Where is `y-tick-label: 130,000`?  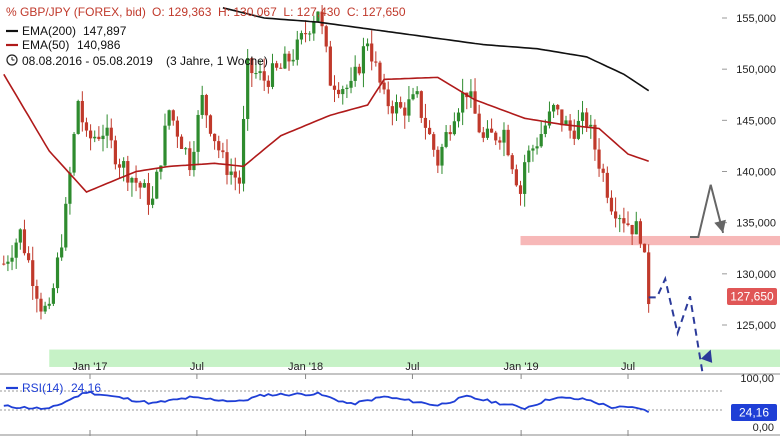 y-tick-label: 130,000 is located at coordinates (756, 275).